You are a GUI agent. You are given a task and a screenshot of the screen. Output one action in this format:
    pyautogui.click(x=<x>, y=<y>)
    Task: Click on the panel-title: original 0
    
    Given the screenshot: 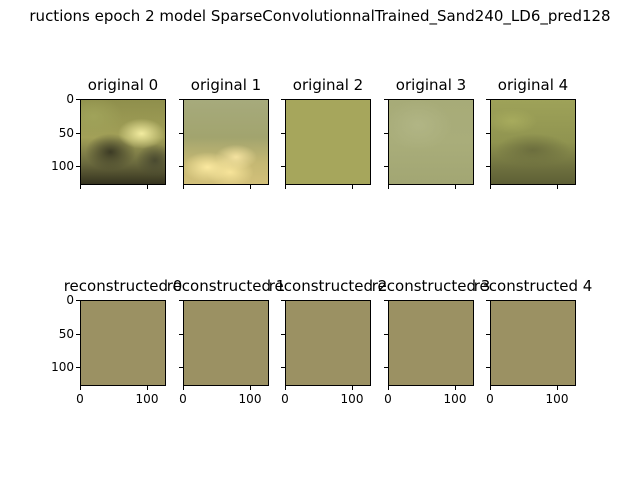 What is the action you would take?
    pyautogui.click(x=123, y=85)
    